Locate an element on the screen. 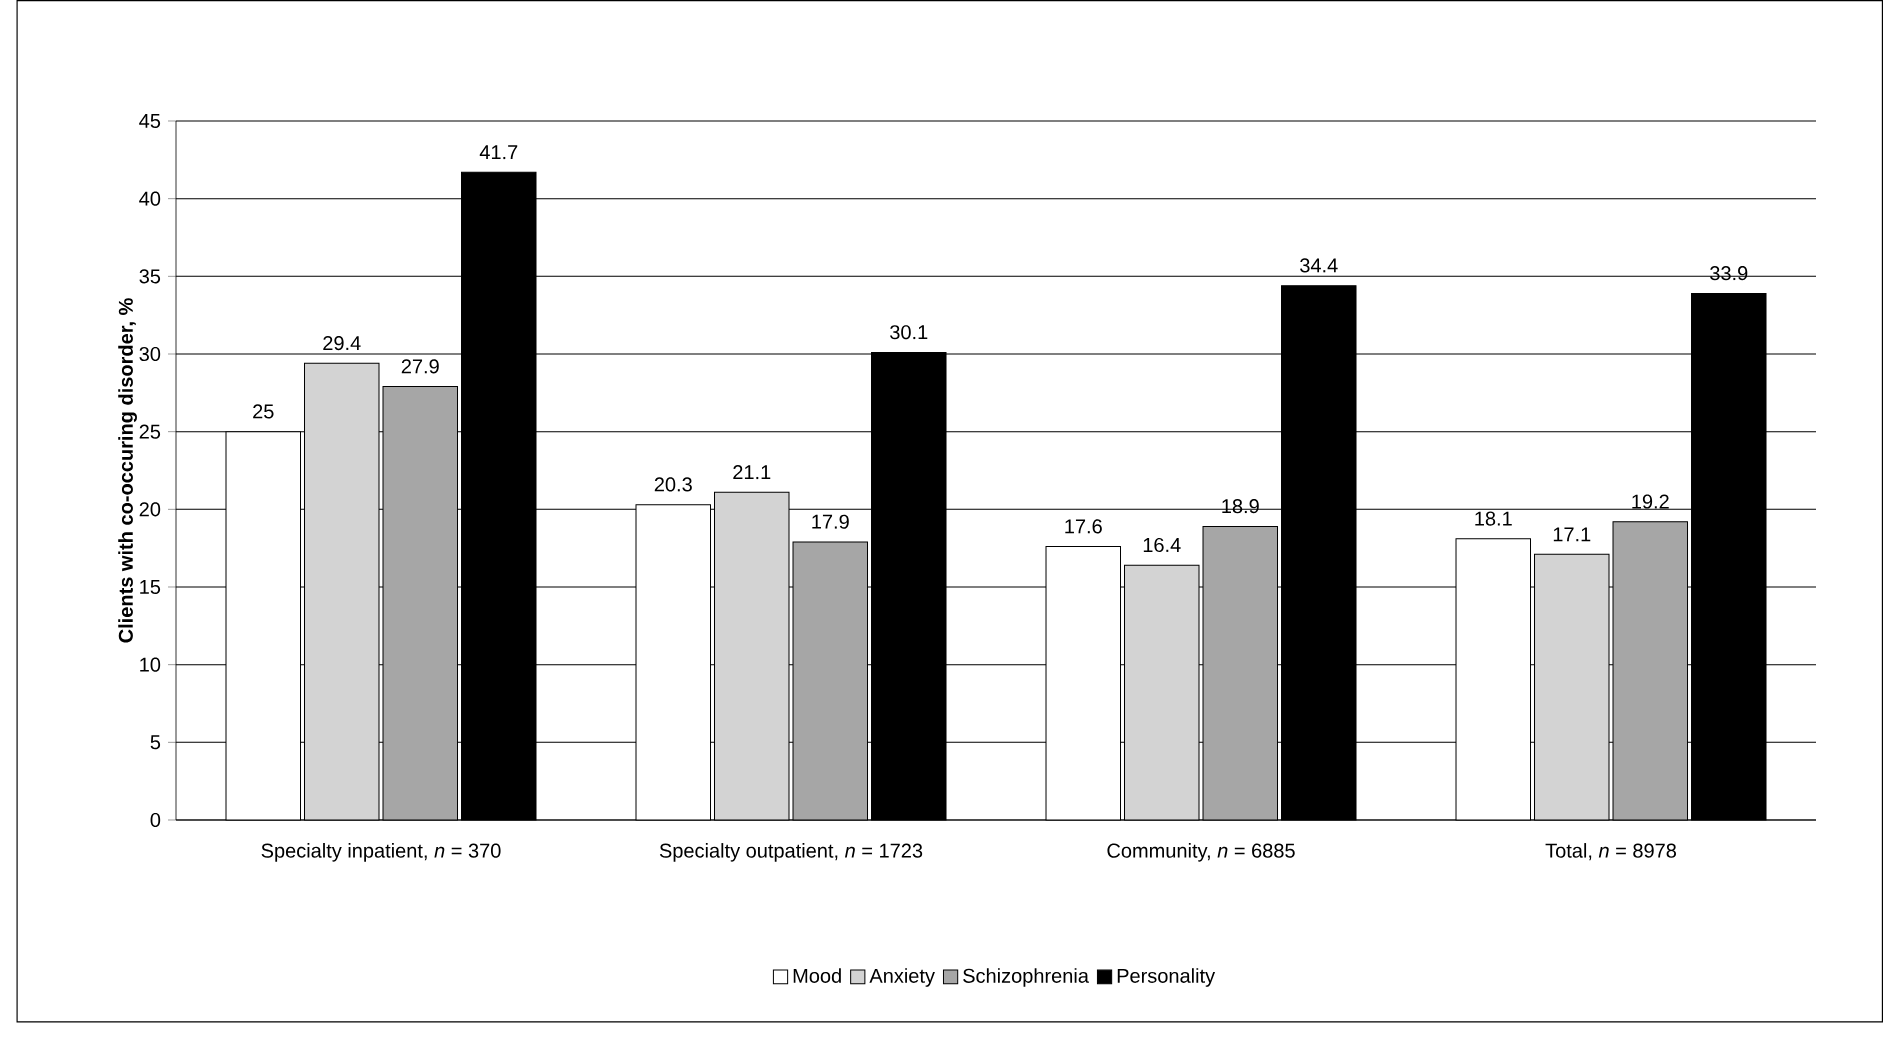 This screenshot has width=1883, height=1039. data-label: 20.3 is located at coordinates (673, 484).